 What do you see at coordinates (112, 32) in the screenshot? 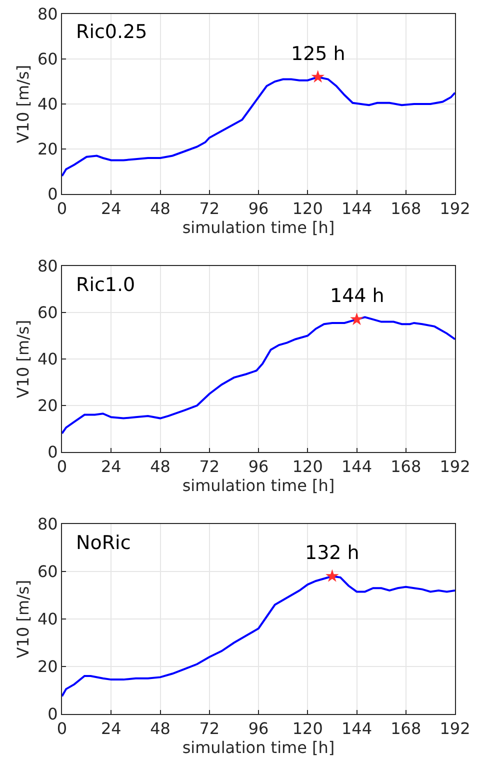
I see `annotation: Ric0.25` at bounding box center [112, 32].